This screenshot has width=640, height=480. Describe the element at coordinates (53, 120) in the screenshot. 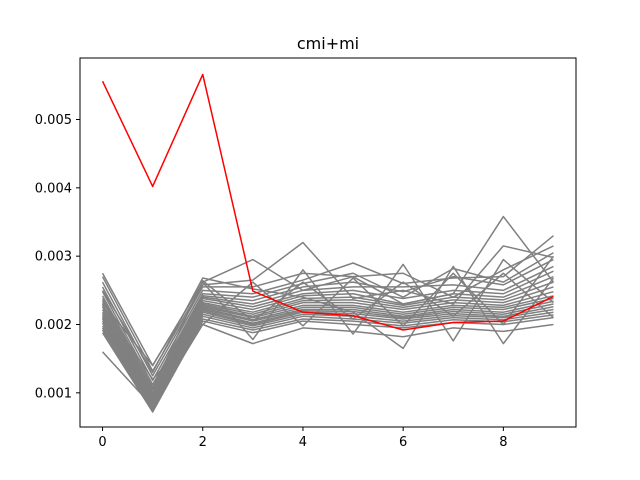

I see `y-tick-label: 0.005` at that location.